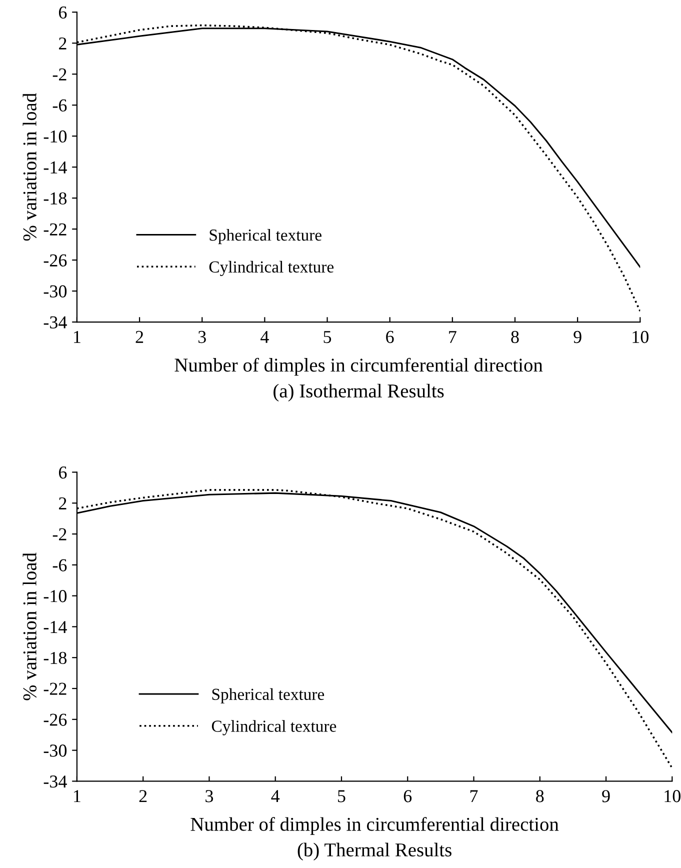 The width and height of the screenshot is (681, 868). What do you see at coordinates (359, 393) in the screenshot?
I see `text: (a) Isothermal Results` at bounding box center [359, 393].